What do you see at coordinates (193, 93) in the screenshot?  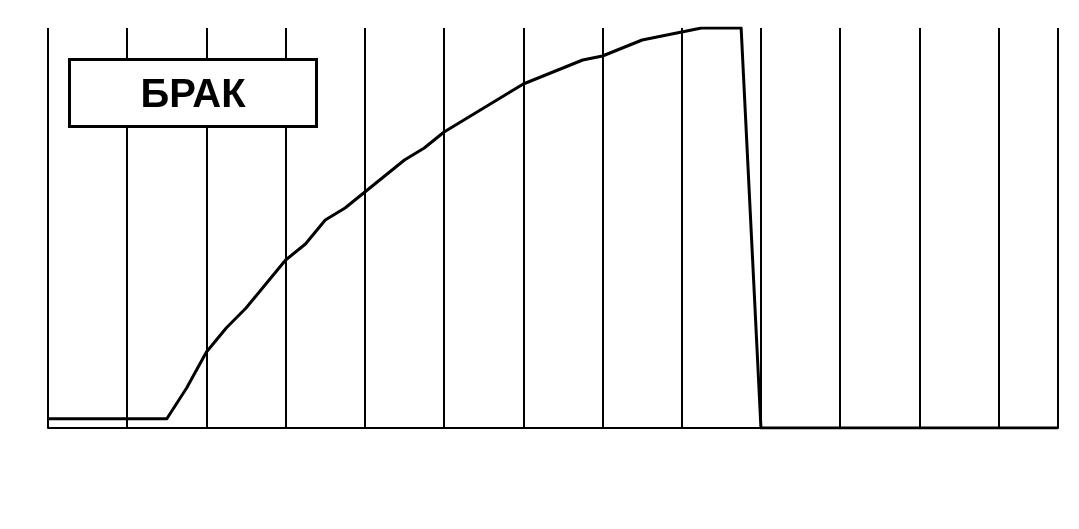 I see `label-frame: БРАК` at bounding box center [193, 93].